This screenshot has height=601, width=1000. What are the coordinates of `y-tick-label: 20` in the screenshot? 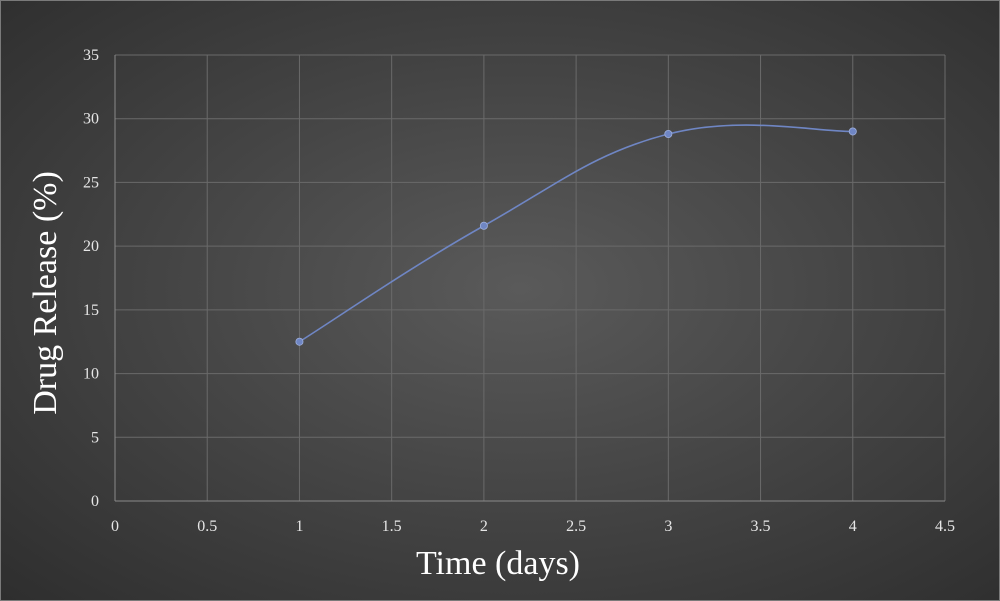 It's located at (91, 246).